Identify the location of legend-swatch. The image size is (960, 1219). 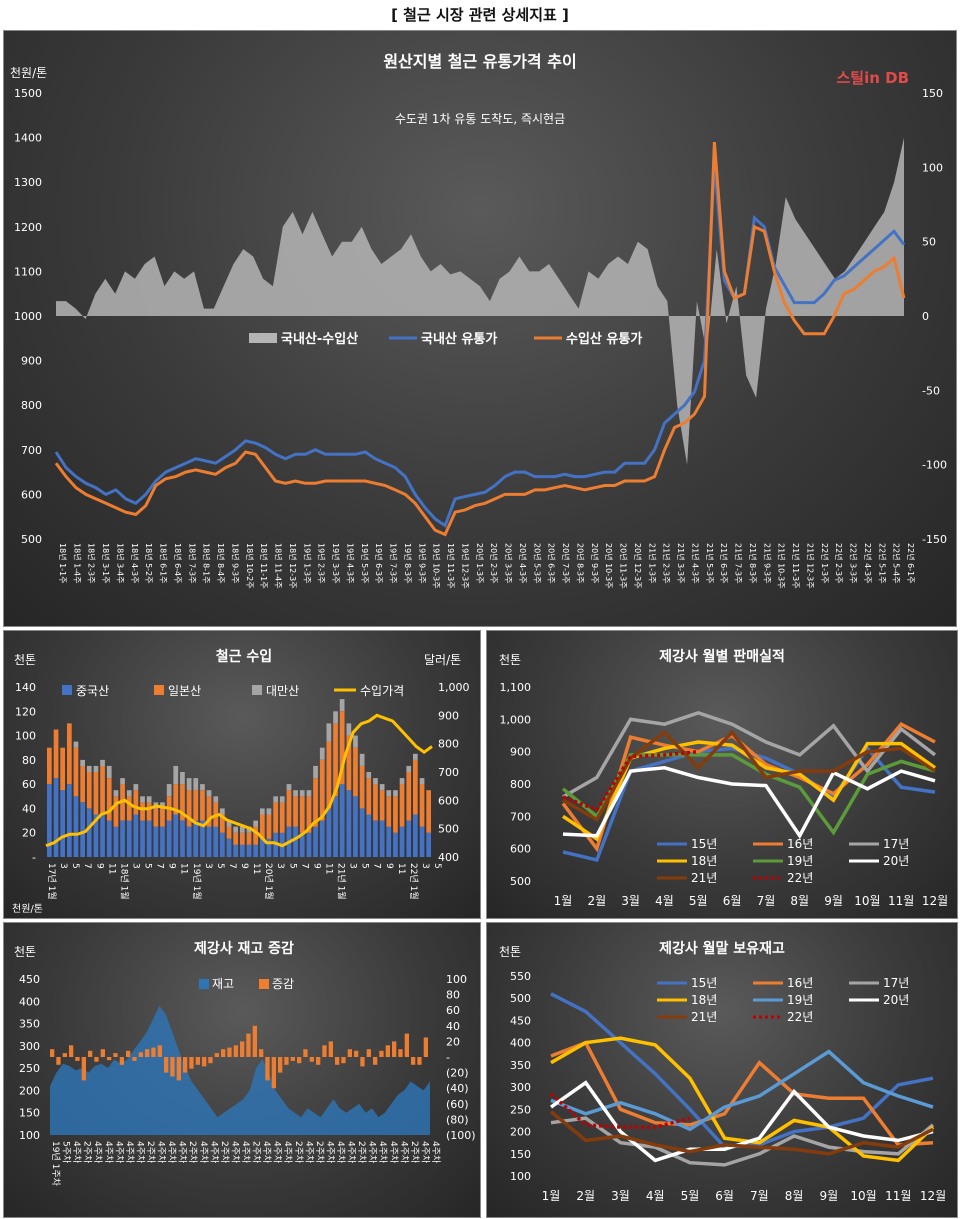
(204, 984).